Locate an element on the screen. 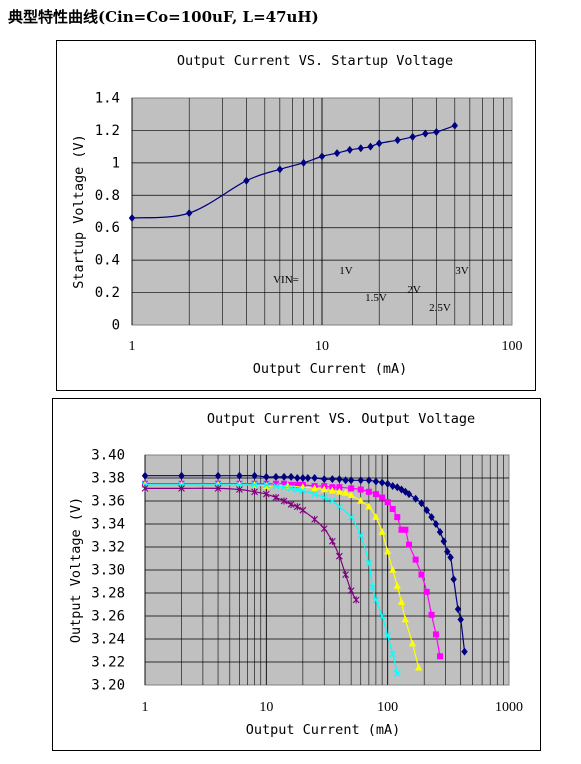 This screenshot has width=581, height=764. page-title: 典型特性曲线(Cin=Co=100uF, L=47uH) is located at coordinates (163, 17).